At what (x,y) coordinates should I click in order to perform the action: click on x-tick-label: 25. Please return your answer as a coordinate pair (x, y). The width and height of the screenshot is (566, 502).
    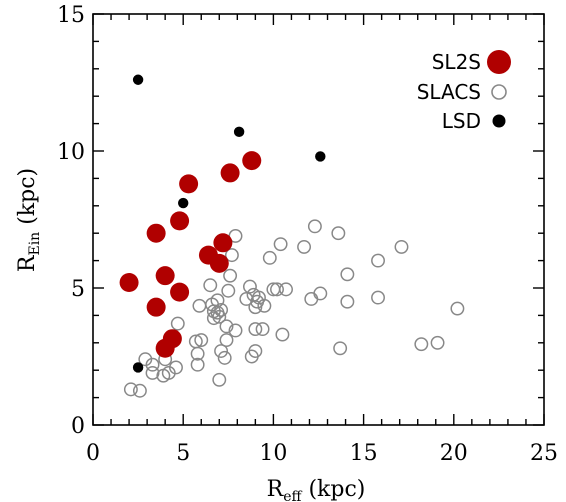
    Looking at the image, I should click on (544, 453).